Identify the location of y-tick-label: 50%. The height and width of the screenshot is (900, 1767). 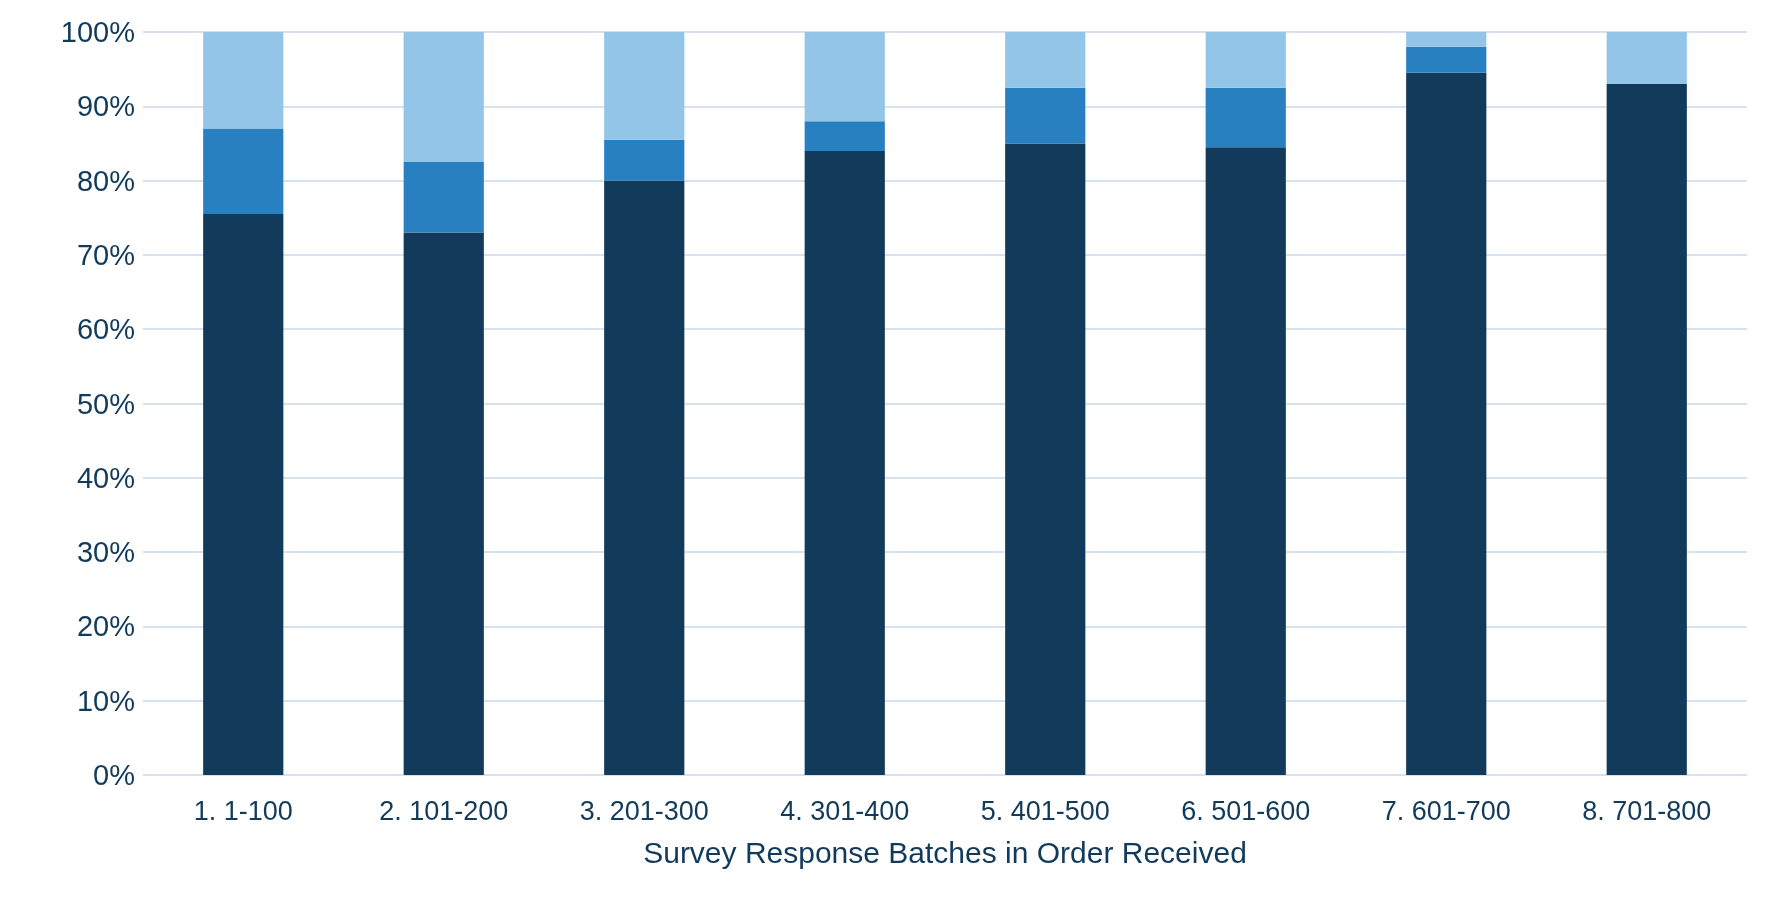
(105, 403).